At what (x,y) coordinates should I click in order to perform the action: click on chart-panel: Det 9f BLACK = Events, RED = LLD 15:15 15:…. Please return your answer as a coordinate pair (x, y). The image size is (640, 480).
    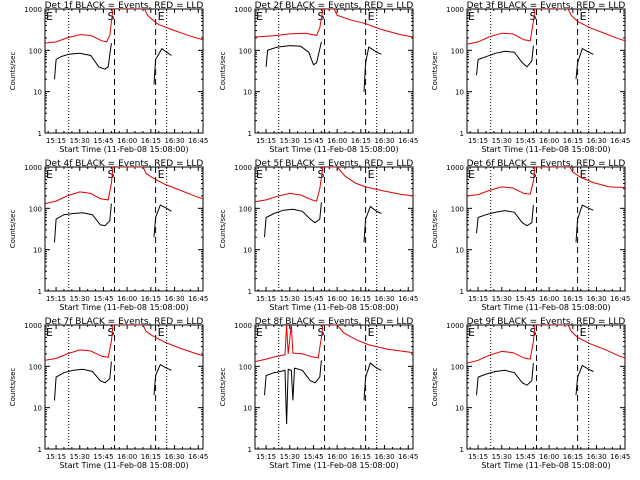
    Looking at the image, I should click on (530, 393).